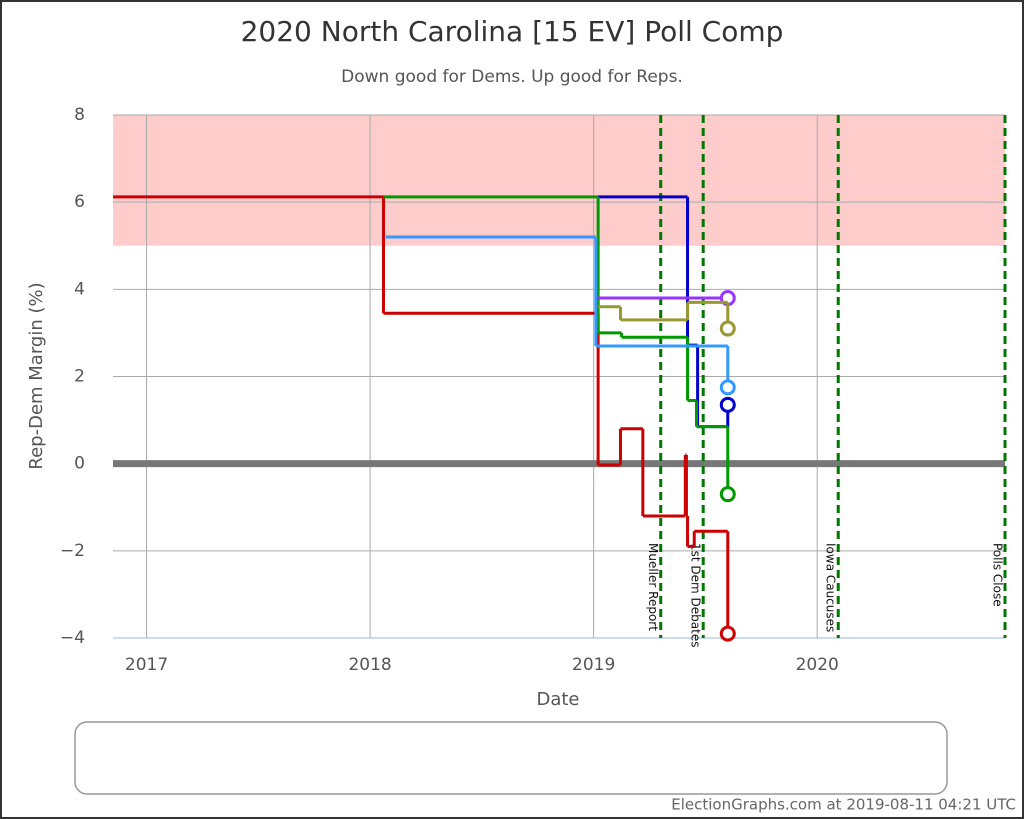 This screenshot has height=819, width=1024. I want to click on y-tick-label: 6, so click(79, 202).